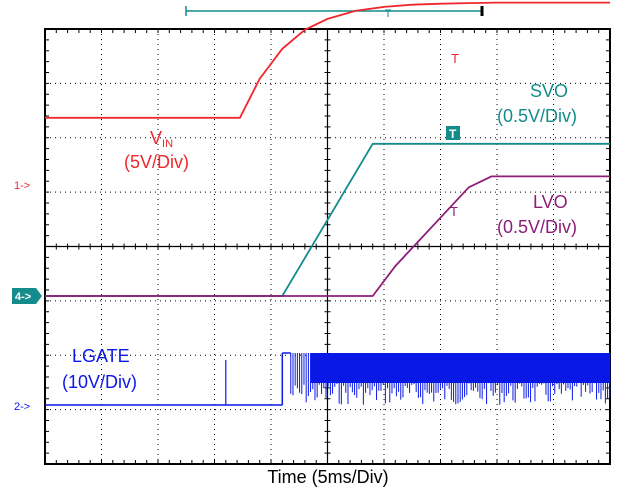  I want to click on svo-name-label: SVO, so click(549, 91).